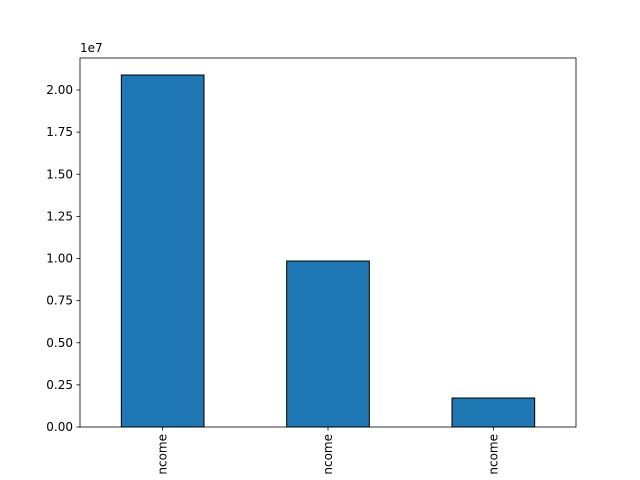 This screenshot has width=640, height=480. What do you see at coordinates (91, 48) in the screenshot?
I see `y-offset-label: 1e7` at bounding box center [91, 48].